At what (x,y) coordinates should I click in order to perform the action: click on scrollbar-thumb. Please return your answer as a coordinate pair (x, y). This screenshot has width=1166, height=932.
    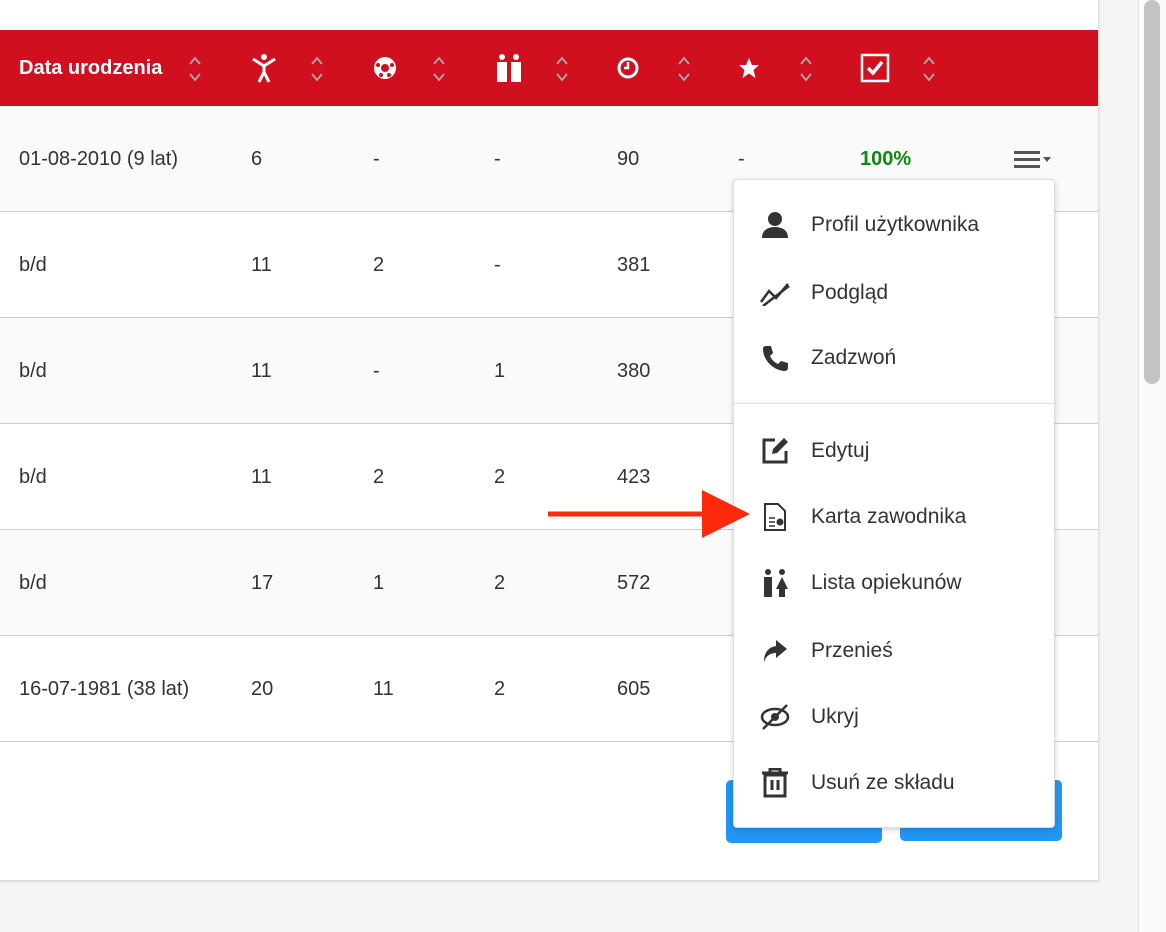
    Looking at the image, I should click on (1152, 192).